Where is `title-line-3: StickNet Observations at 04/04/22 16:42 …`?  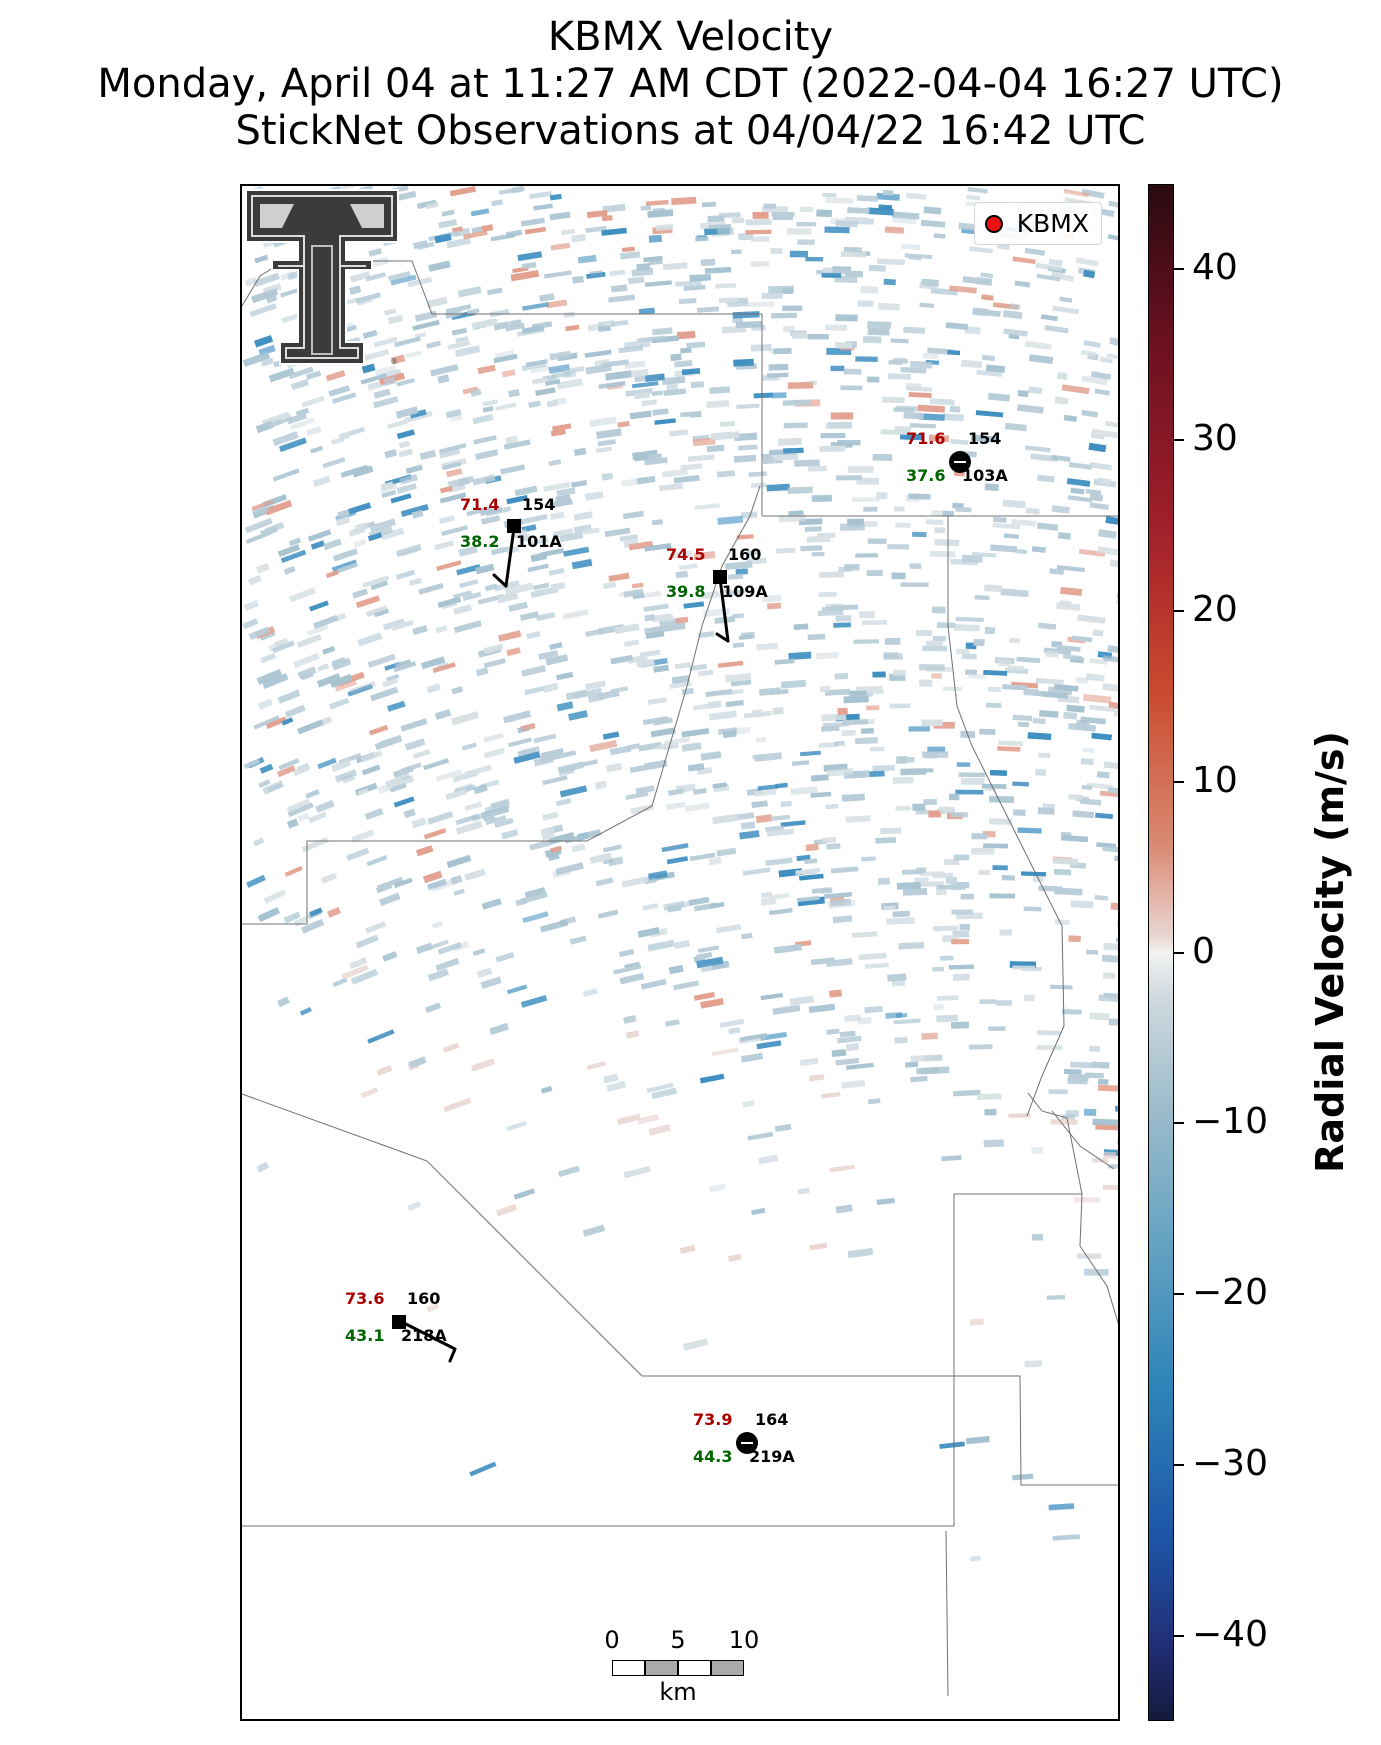 title-line-3: StickNet Observations at 04/04/22 16:42 … is located at coordinates (690, 131).